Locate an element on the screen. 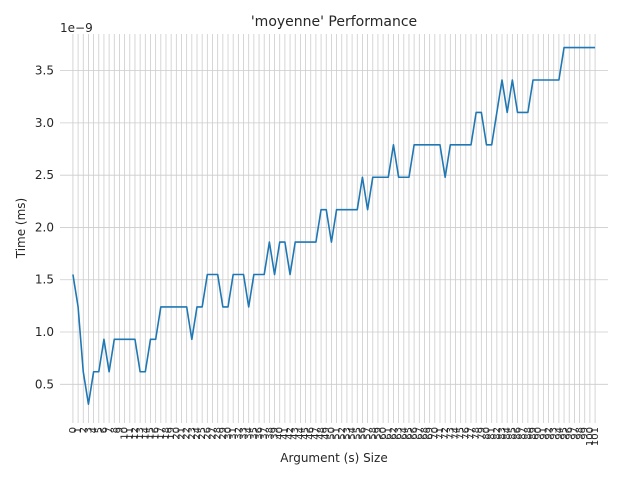 The width and height of the screenshot is (640, 480). x-tick-label: 43 is located at coordinates (295, 433).